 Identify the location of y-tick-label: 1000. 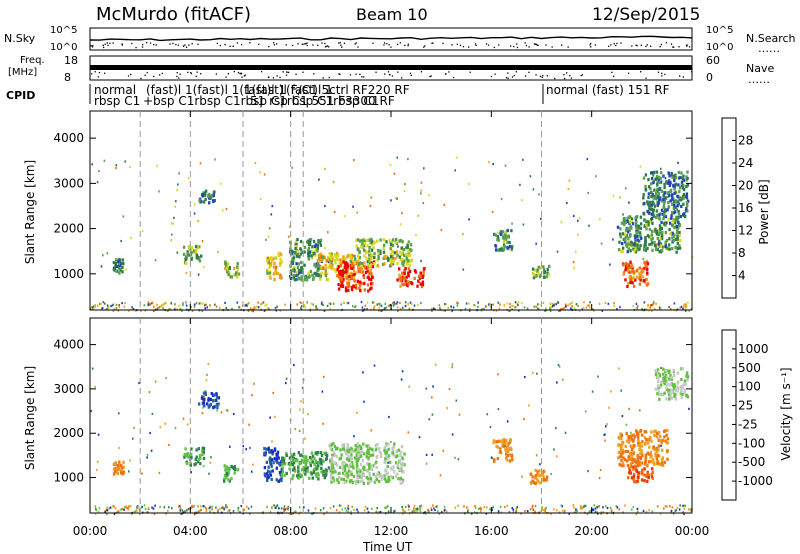
(68, 478).